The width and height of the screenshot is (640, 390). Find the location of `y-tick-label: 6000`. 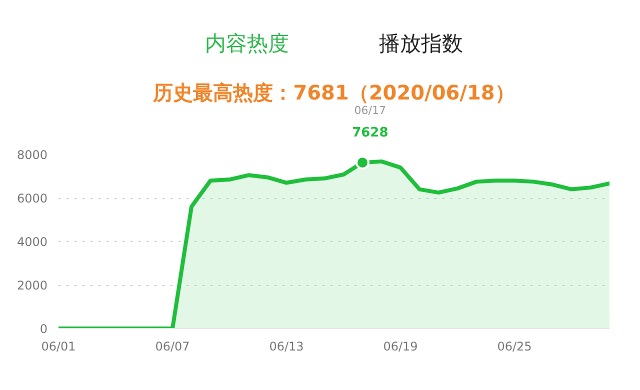

y-tick-label: 6000 is located at coordinates (32, 199).